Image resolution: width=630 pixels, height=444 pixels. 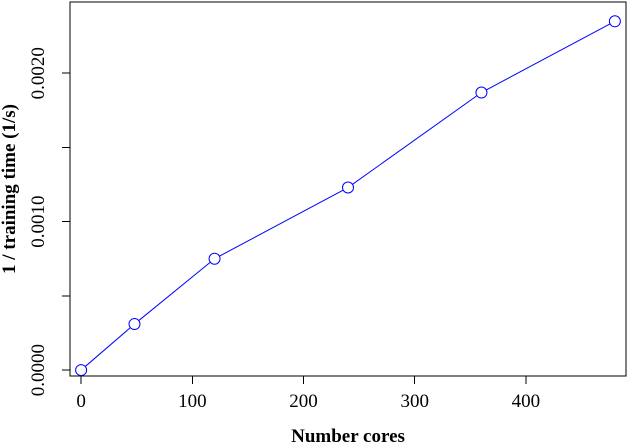 What do you see at coordinates (526, 401) in the screenshot?
I see `x-tick-label: 400` at bounding box center [526, 401].